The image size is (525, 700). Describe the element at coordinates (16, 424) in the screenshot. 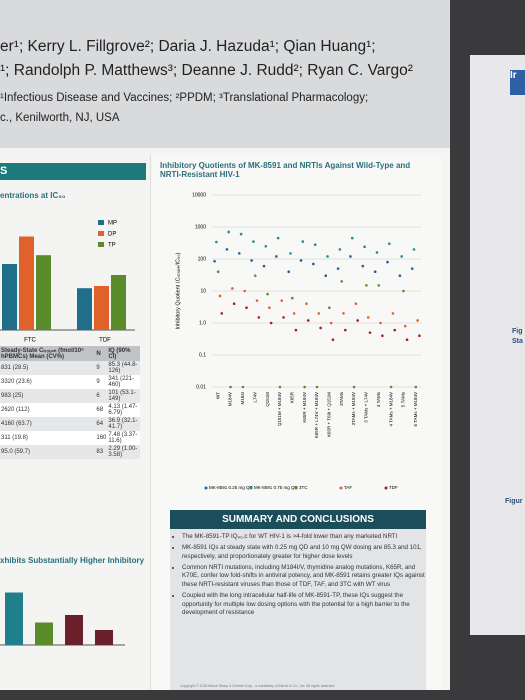

I see `table-cell: 4160 (63.7)` at that location.